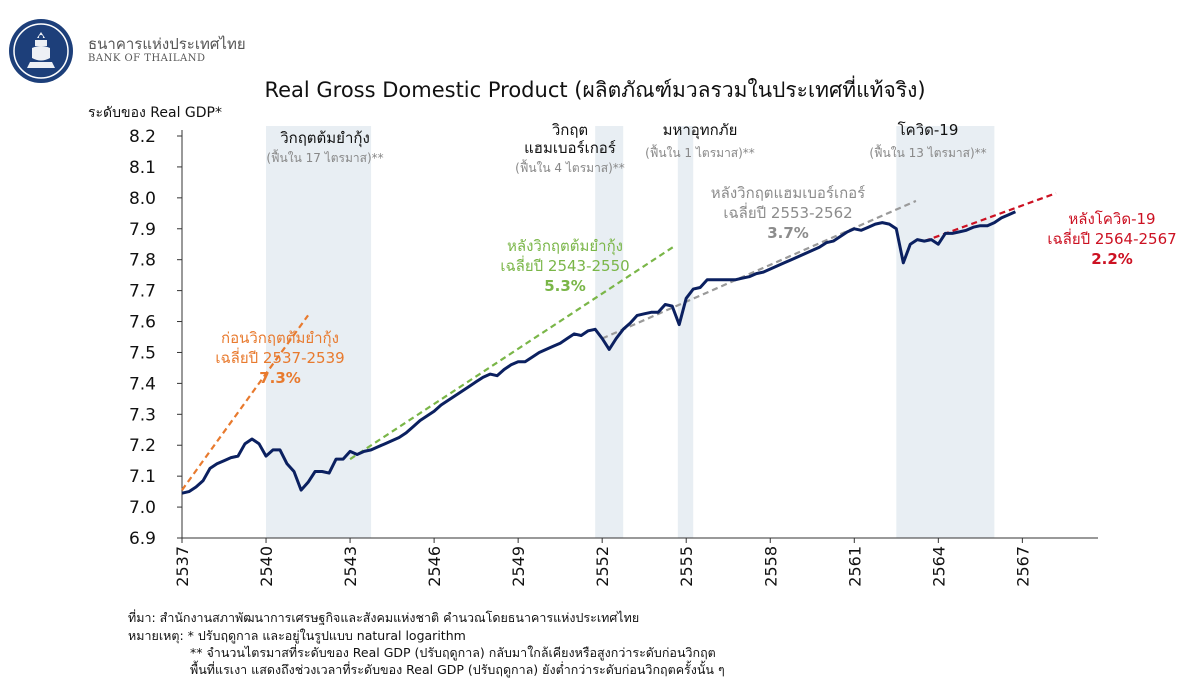  Describe the element at coordinates (142, 137) in the screenshot. I see `y-tick-label: 8.2` at that location.